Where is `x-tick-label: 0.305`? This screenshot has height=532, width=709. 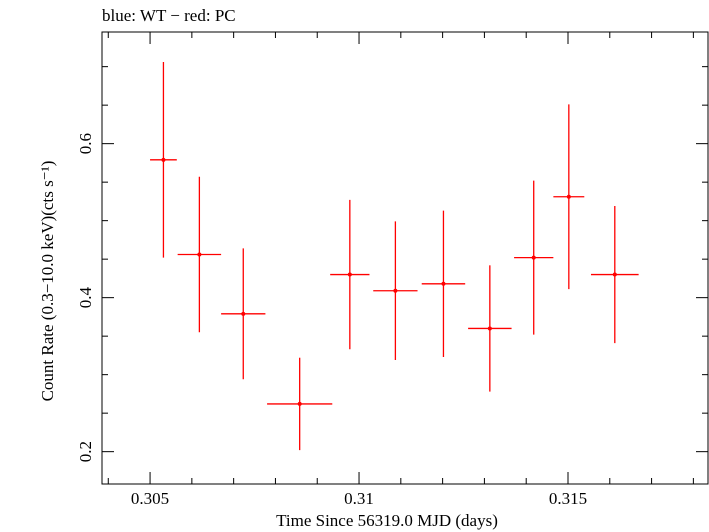
x-tick-label: 0.305 is located at coordinates (150, 498).